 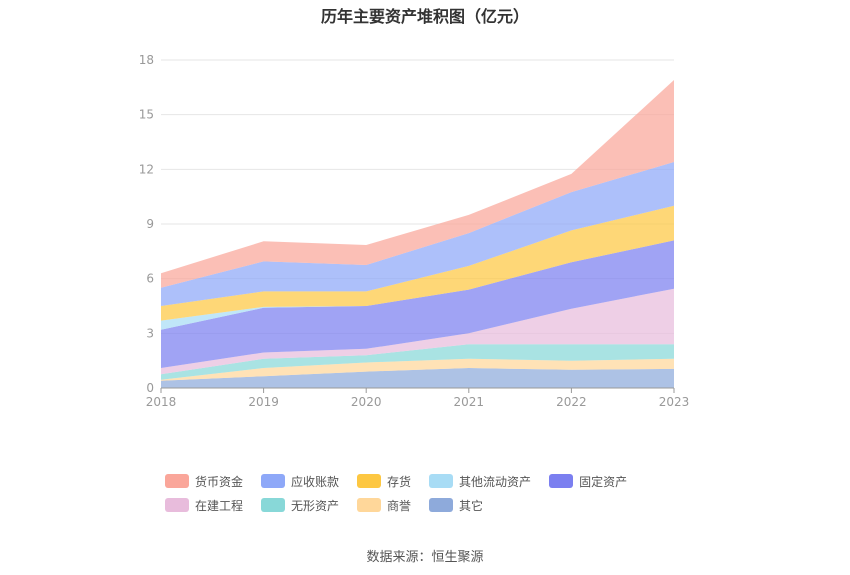 What do you see at coordinates (161, 402) in the screenshot?
I see `x-tick-label: 2018` at bounding box center [161, 402].